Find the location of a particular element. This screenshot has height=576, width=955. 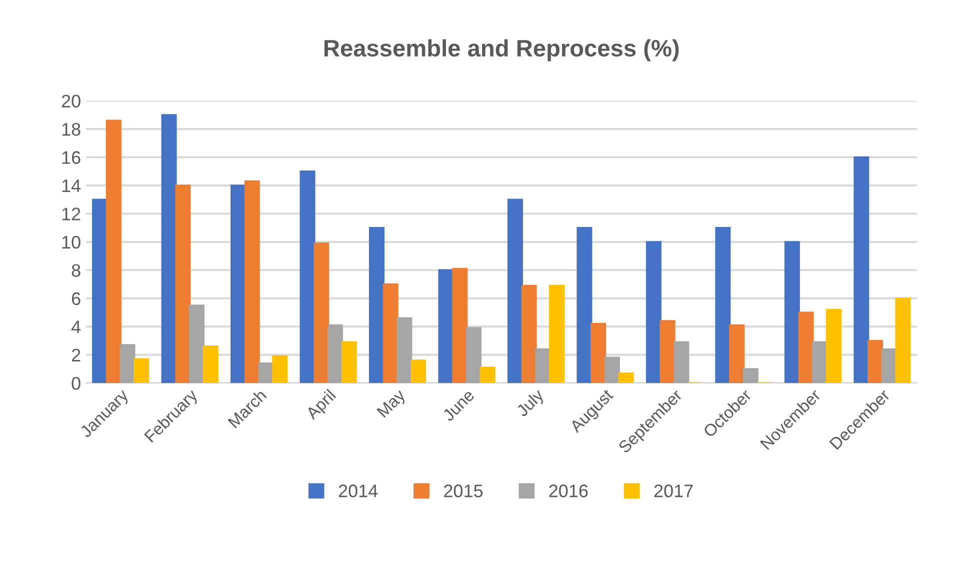

legend-label: 2015 is located at coordinates (463, 491).